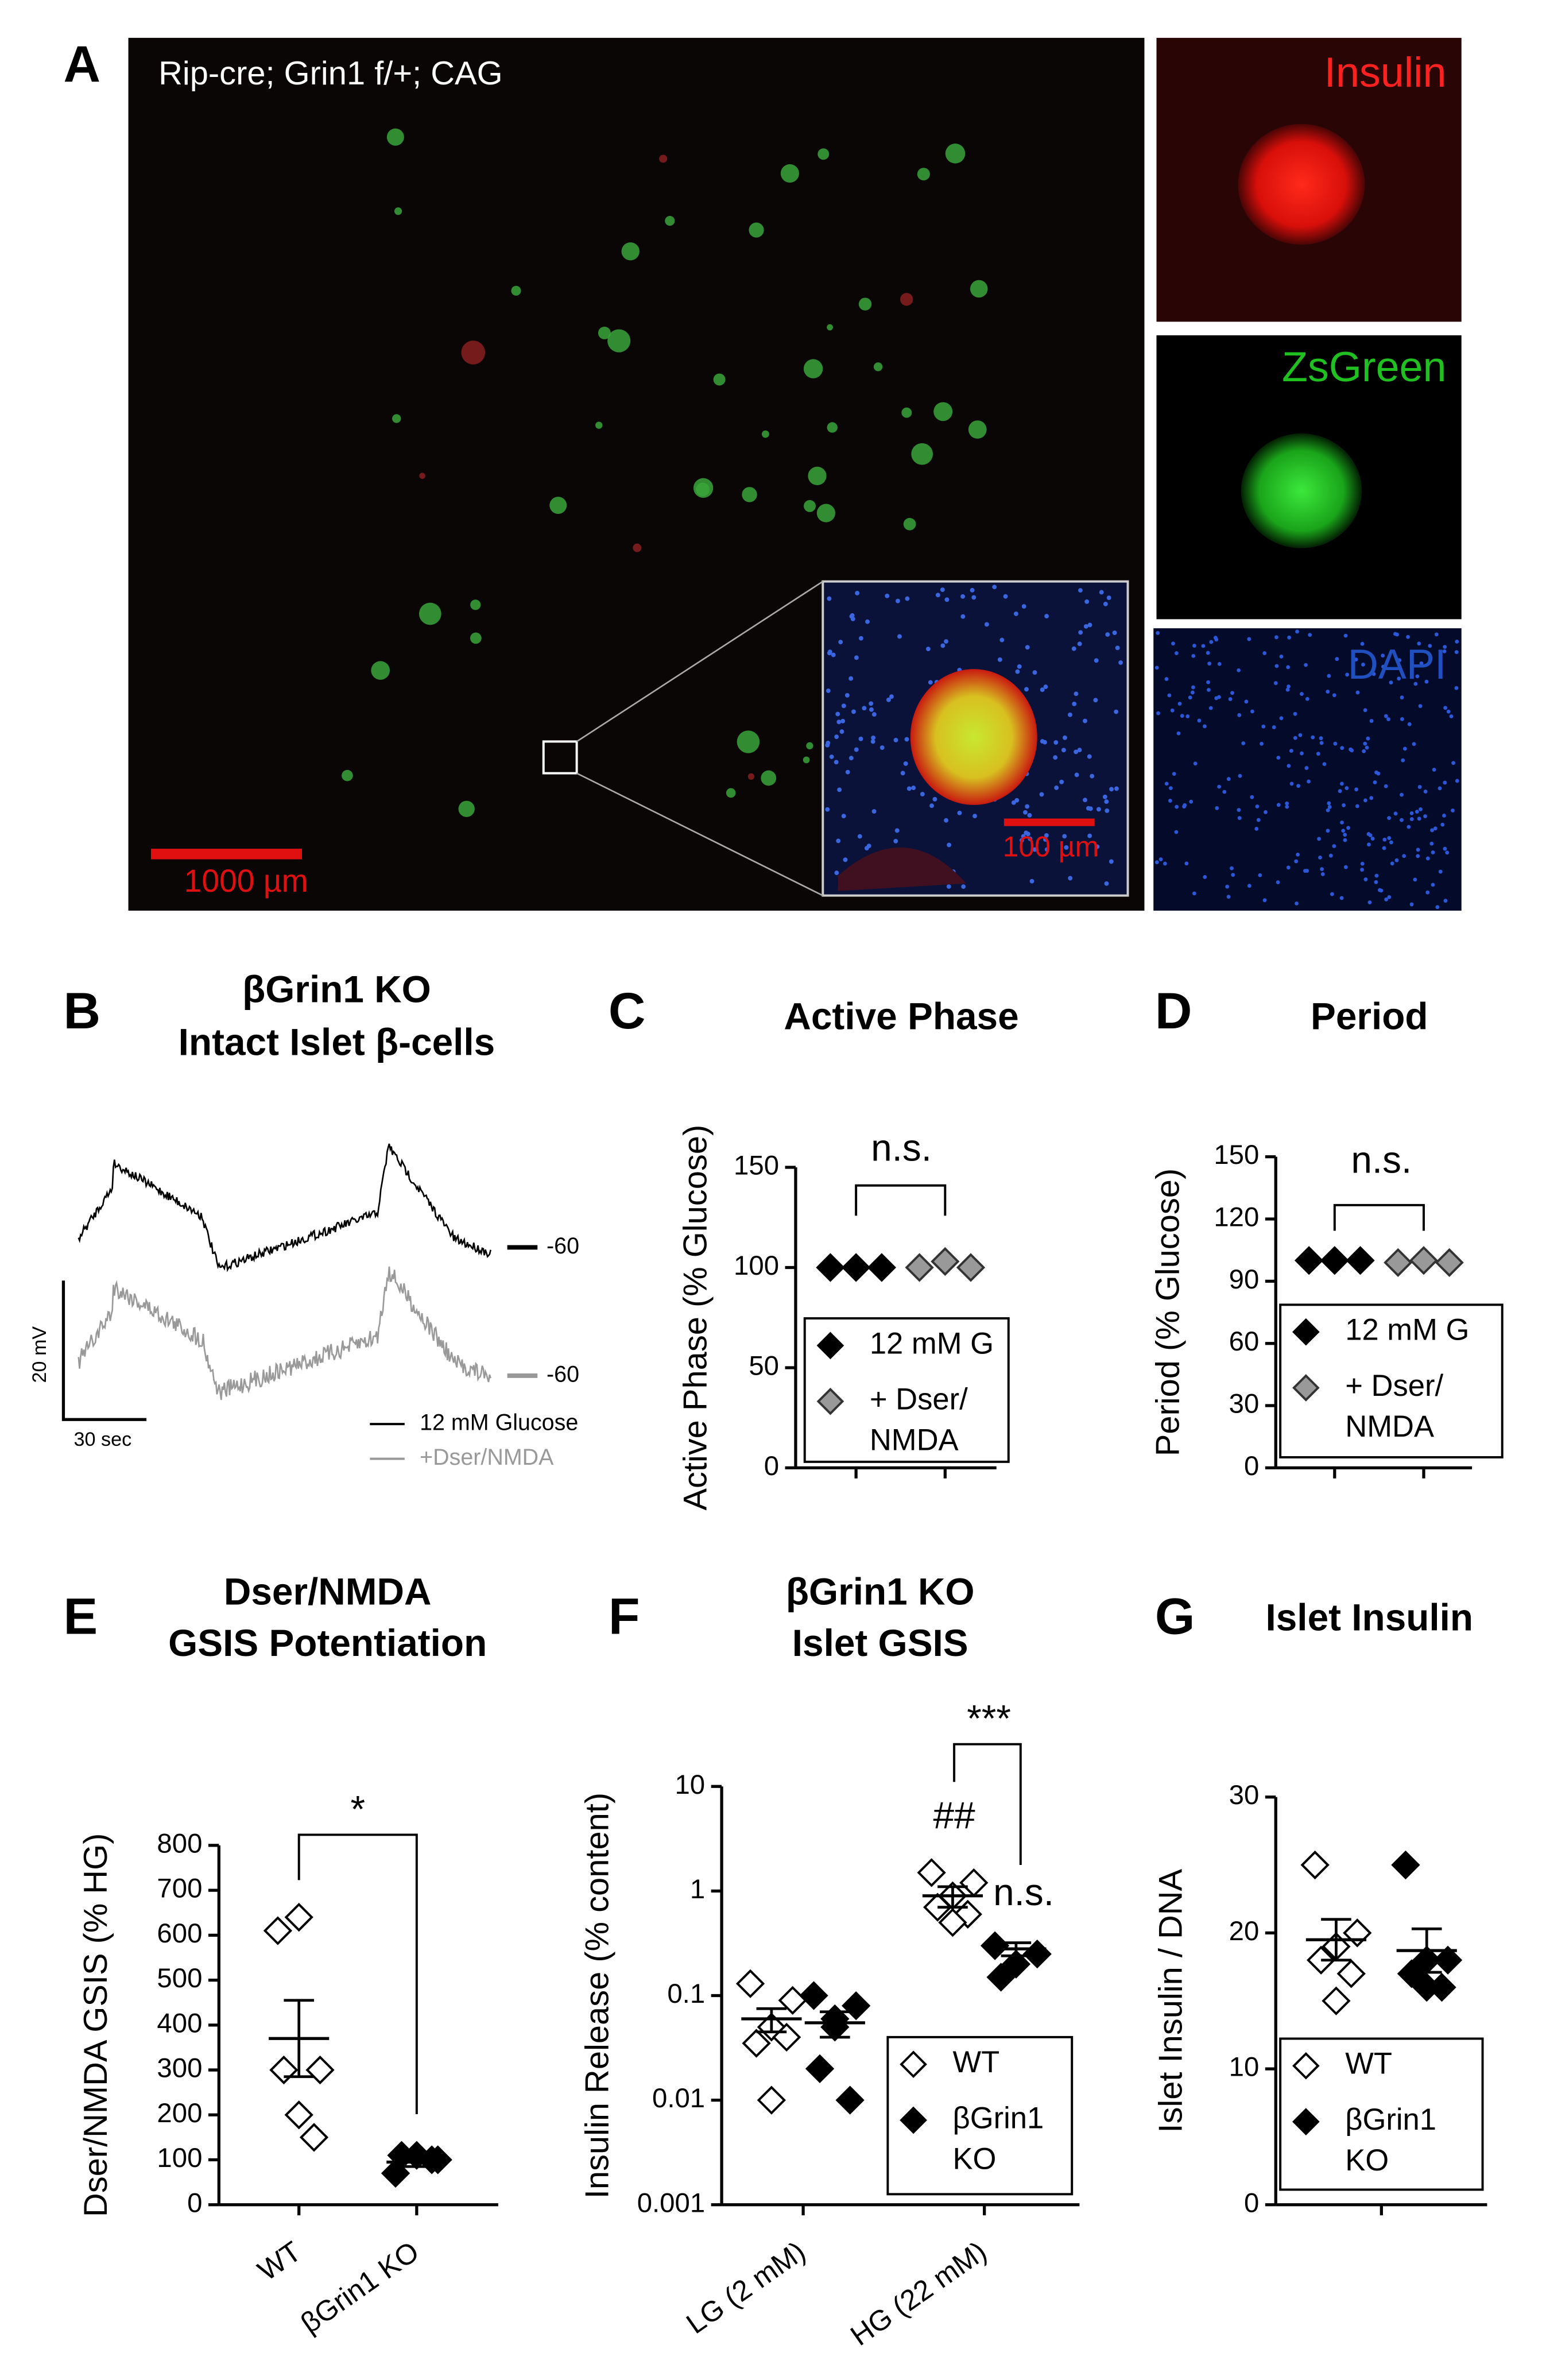 The width and height of the screenshot is (1546, 2380). Describe the element at coordinates (1394, 1406) in the screenshot. I see `legend-label: + Dser/NMDA` at that location.